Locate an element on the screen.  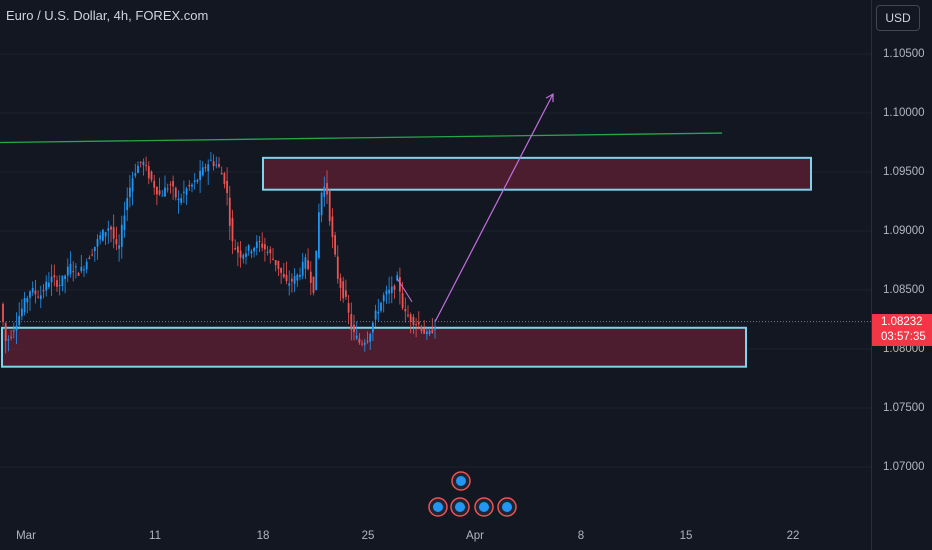
time-tick: 11 is located at coordinates (155, 536).